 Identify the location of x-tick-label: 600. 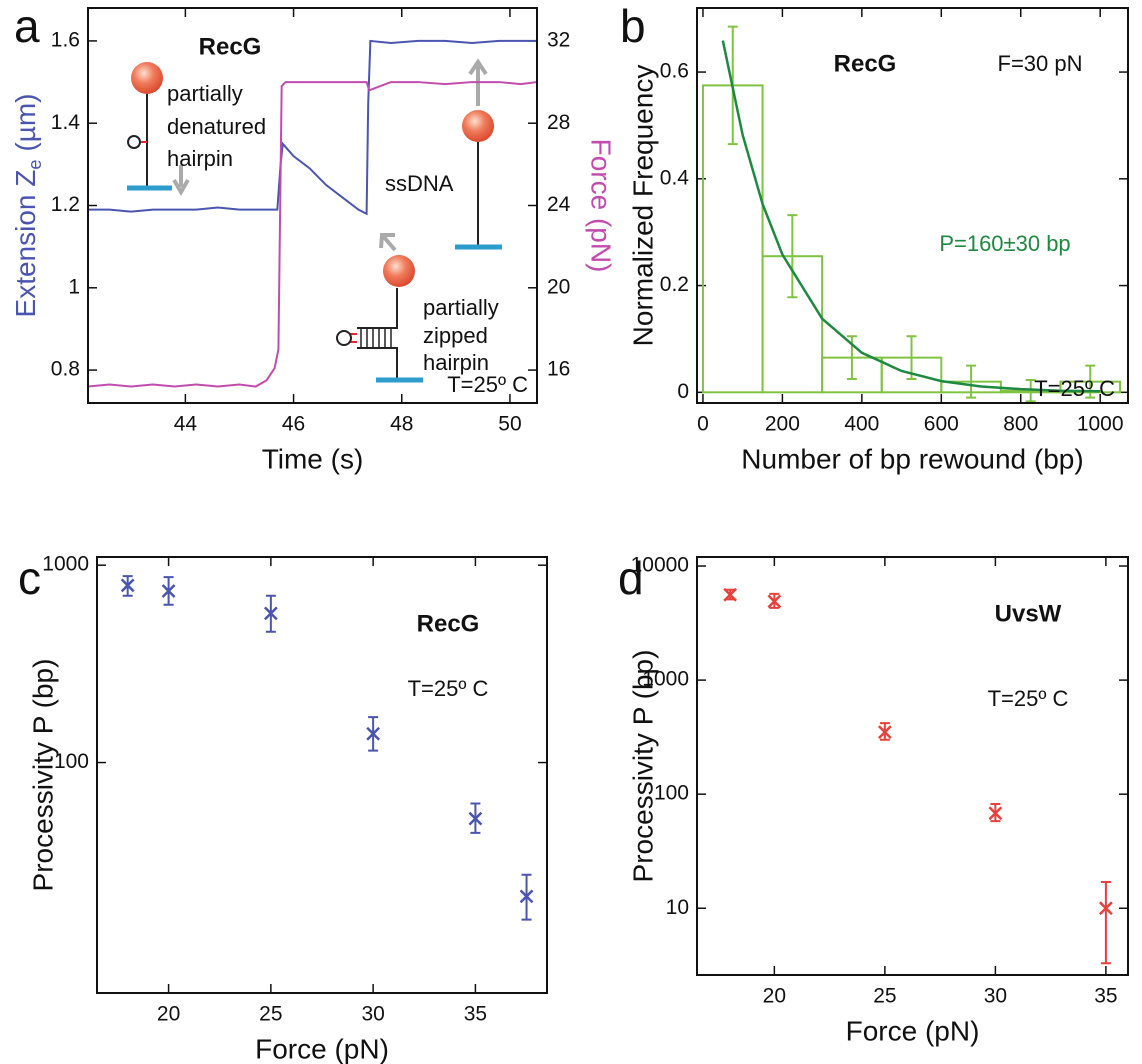
(941, 424).